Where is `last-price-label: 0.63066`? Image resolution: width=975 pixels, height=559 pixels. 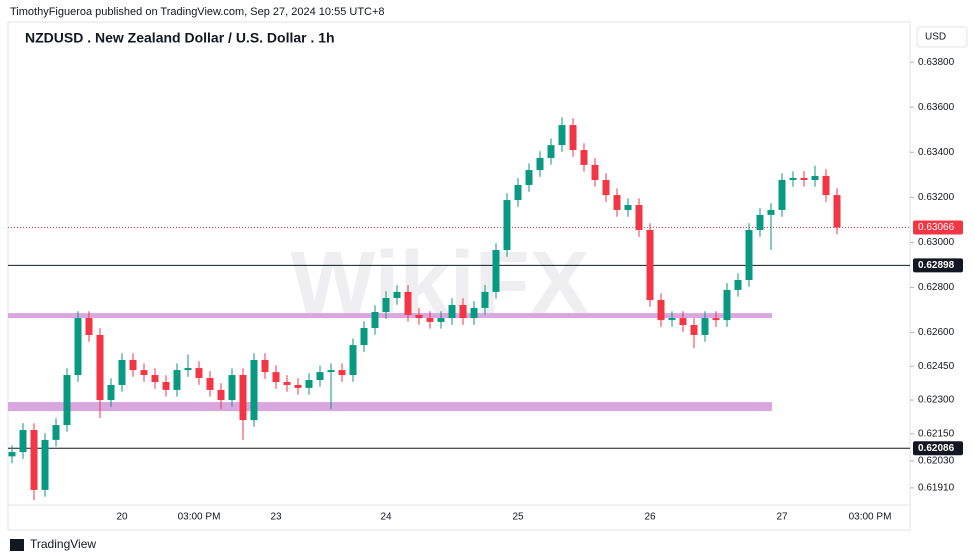
last-price-label: 0.63066 is located at coordinates (936, 227).